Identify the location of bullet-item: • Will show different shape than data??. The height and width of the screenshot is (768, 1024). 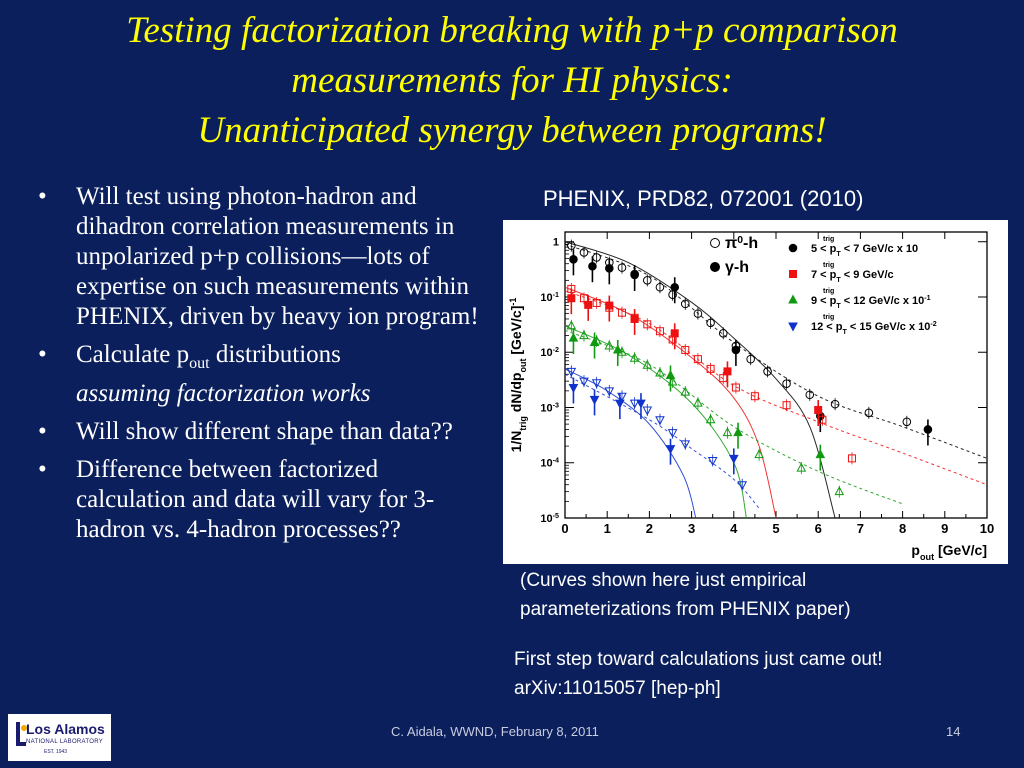
(261, 432).